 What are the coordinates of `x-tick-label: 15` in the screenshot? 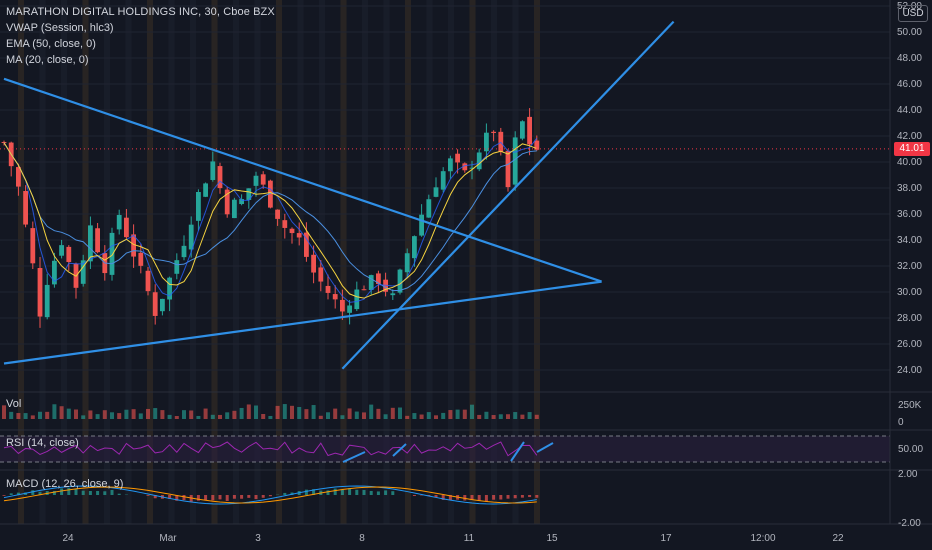 It's located at (552, 538).